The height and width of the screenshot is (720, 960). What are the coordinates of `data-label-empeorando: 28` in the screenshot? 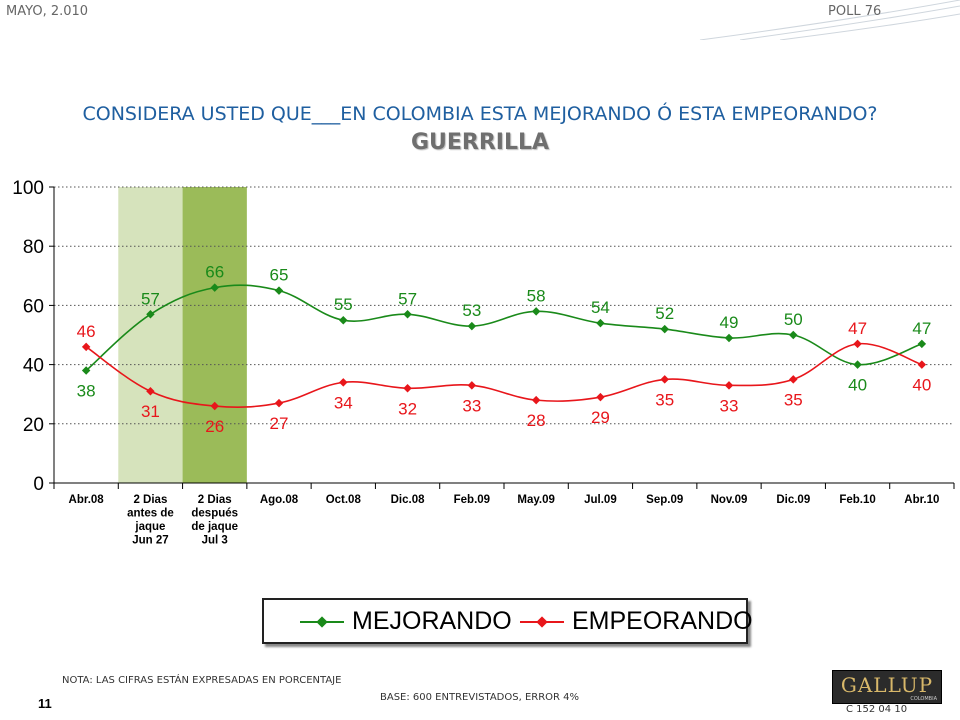 It's located at (536, 420).